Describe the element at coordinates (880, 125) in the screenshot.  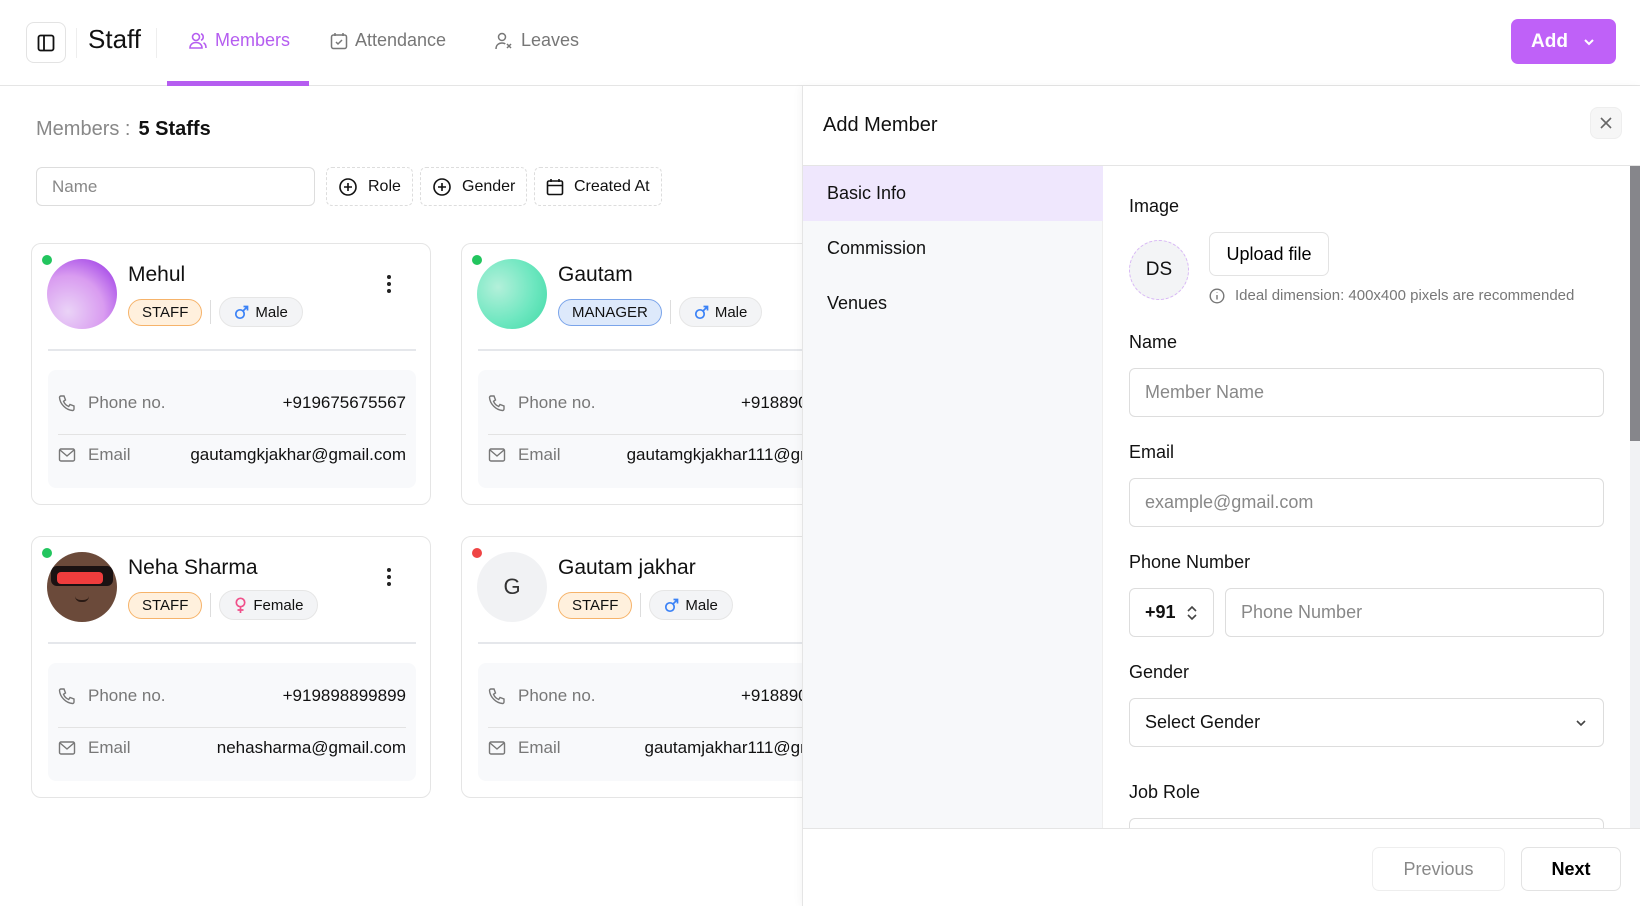
I see `panel-title: Add Member` at that location.